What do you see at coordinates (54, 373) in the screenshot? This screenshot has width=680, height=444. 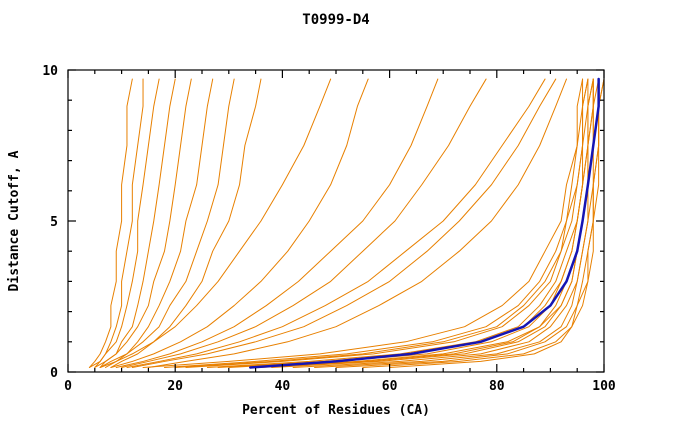 I see `y-tick-label: 0` at bounding box center [54, 373].